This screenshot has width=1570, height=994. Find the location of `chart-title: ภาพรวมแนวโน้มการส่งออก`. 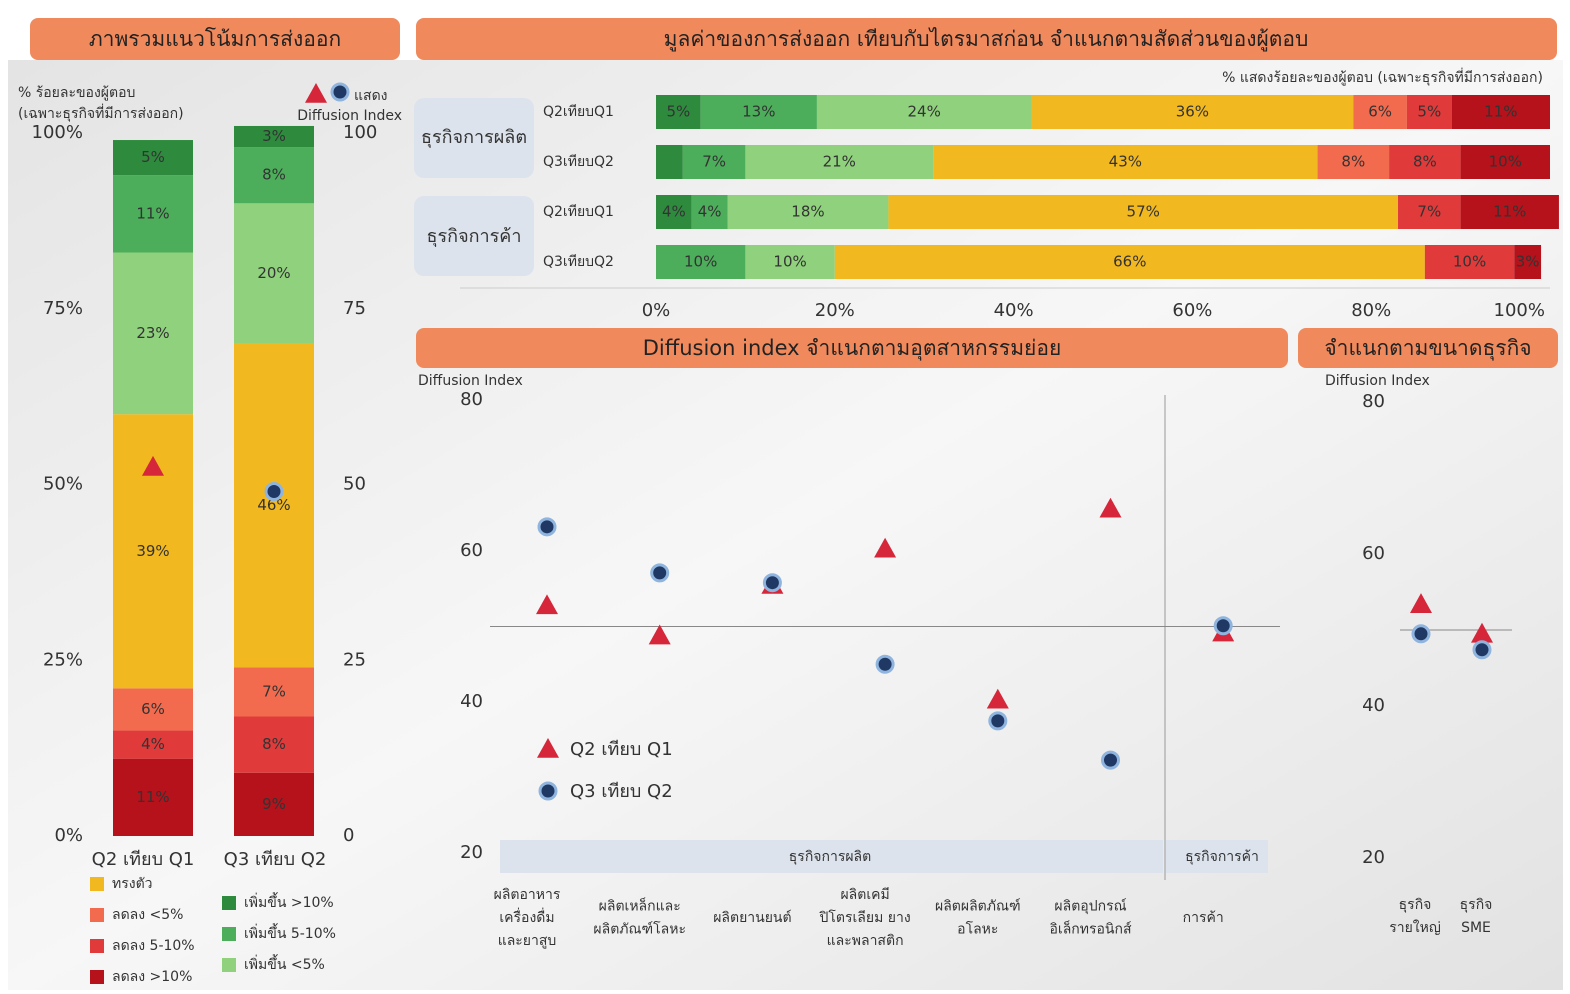

chart-title: ภาพรวมแนวโน้มการส่งออก is located at coordinates (215, 39).